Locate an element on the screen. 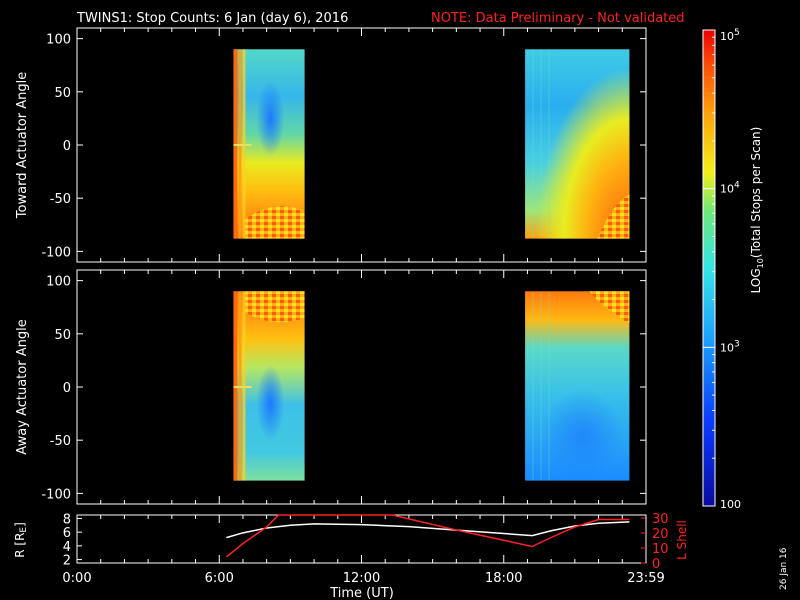  orbit-lines is located at coordinates (427, 536).